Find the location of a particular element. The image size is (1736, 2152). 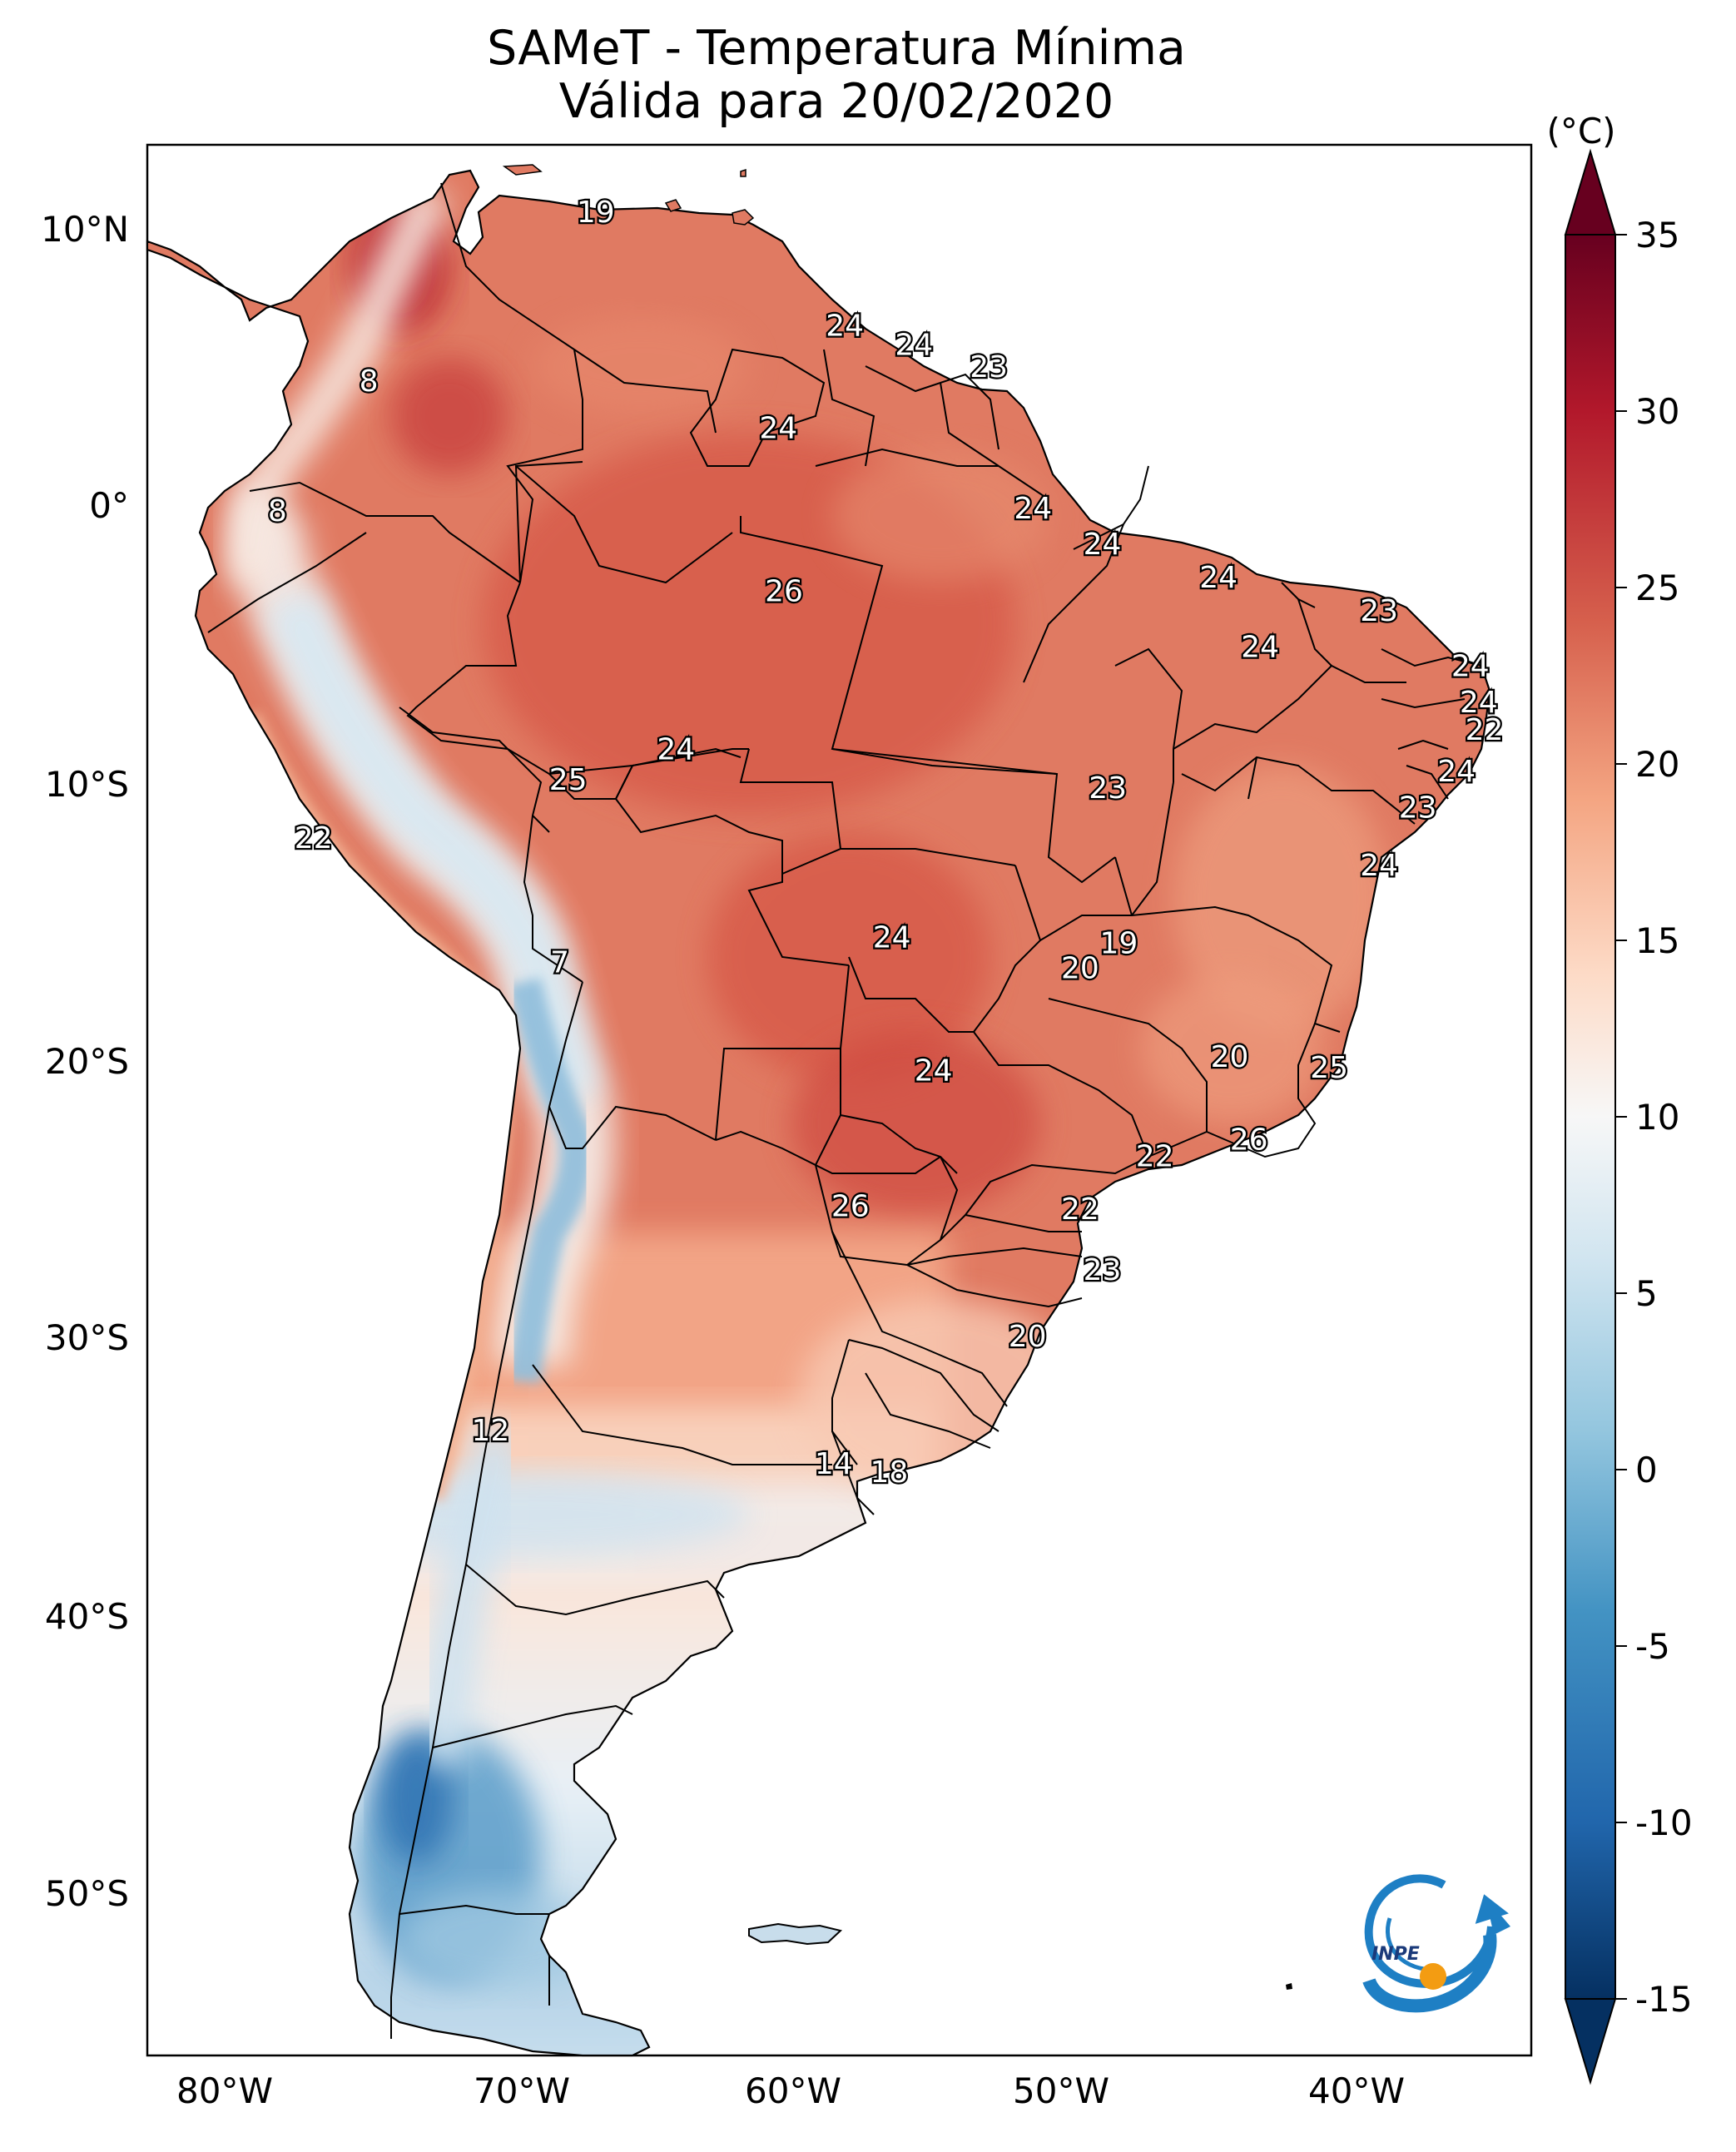

colorbar-tick-label: -10 is located at coordinates (1664, 1822).